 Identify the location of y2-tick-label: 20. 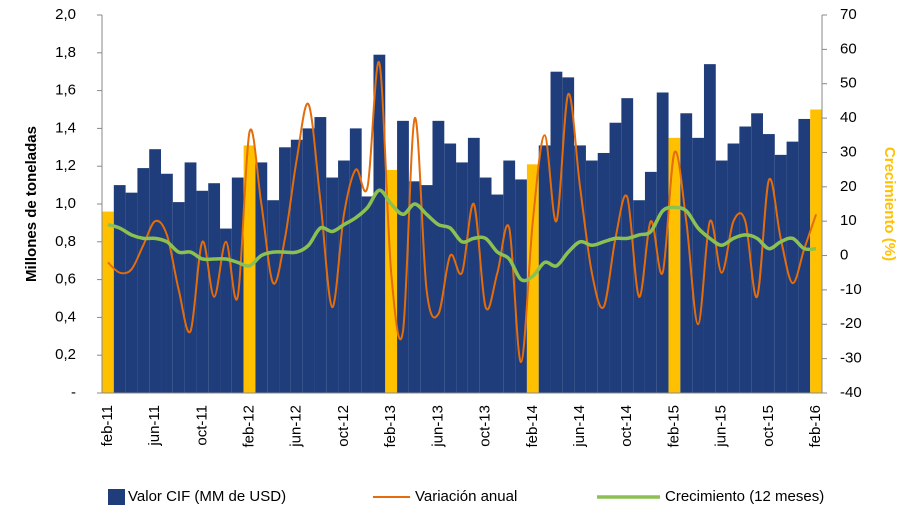
(848, 186).